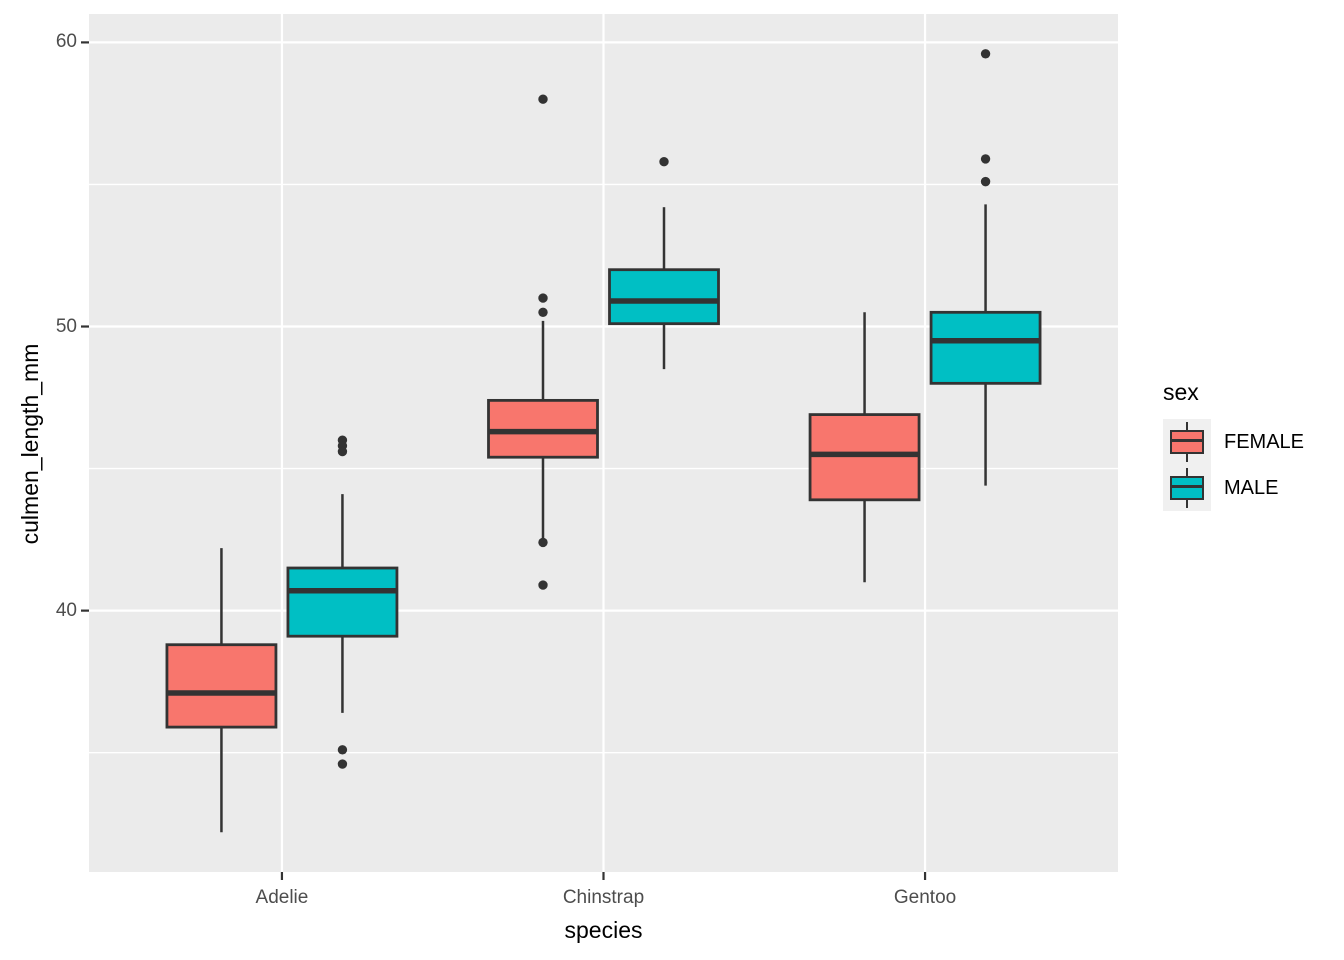 This screenshot has width=1344, height=960. Describe the element at coordinates (66, 610) in the screenshot. I see `y-tick-label-40: 40` at that location.